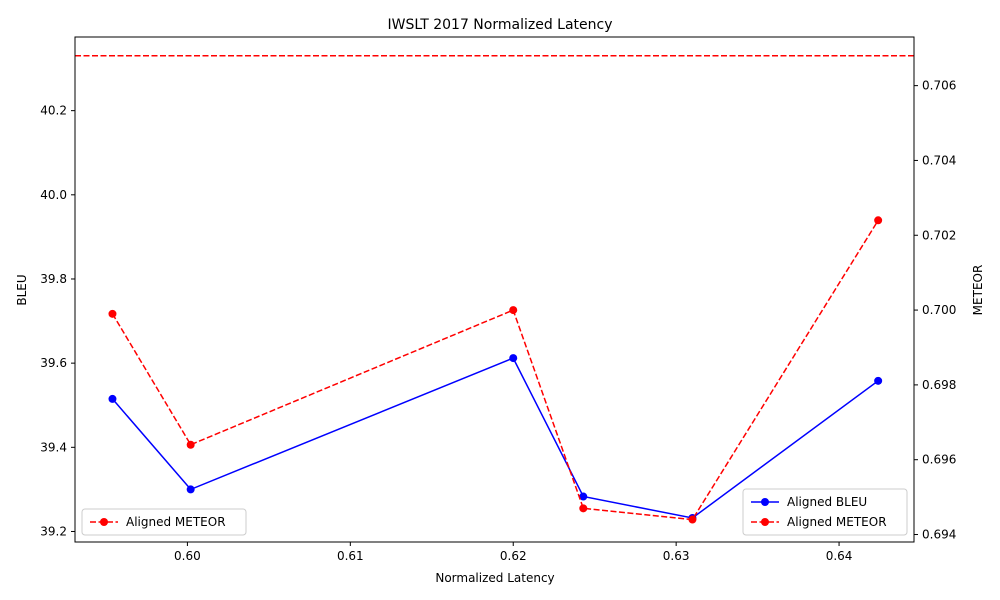 The image size is (1000, 600). Describe the element at coordinates (939, 86) in the screenshot. I see `y-right-tick-label: 0.706` at that location.